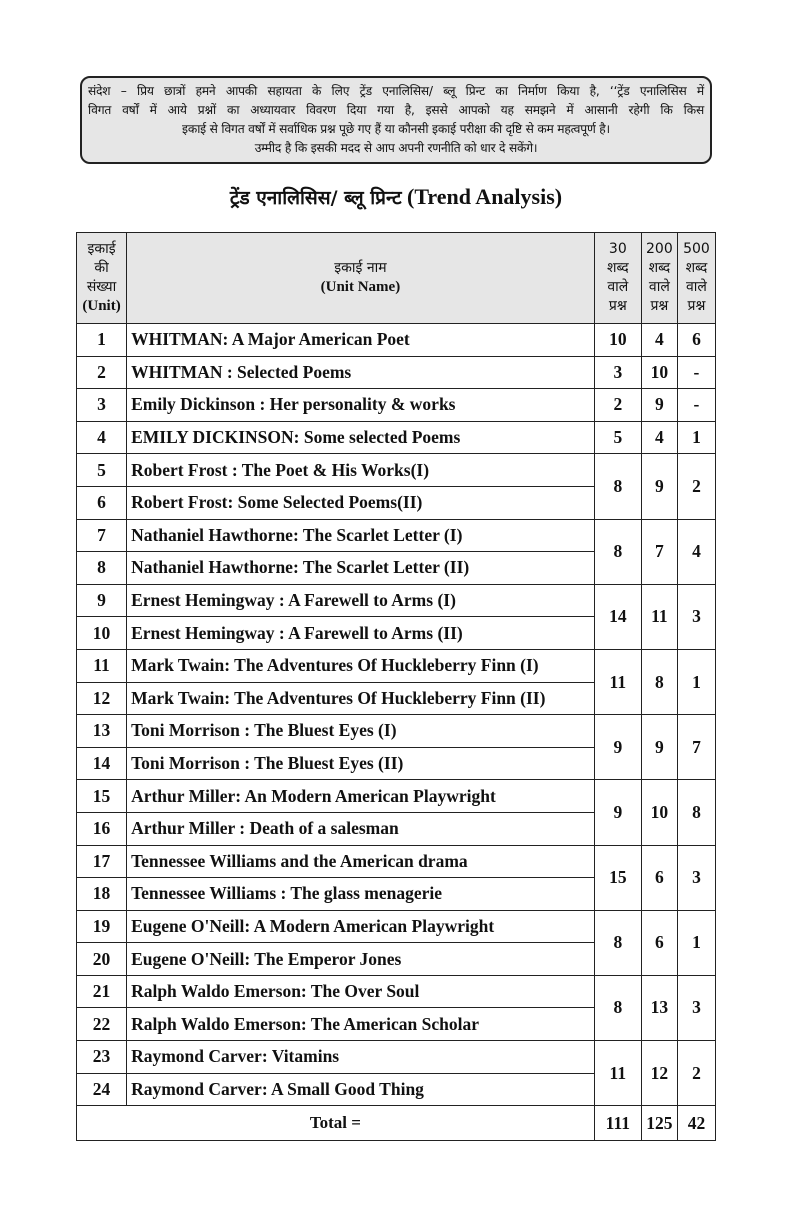 The width and height of the screenshot is (792, 1224). What do you see at coordinates (659, 877) in the screenshot?
I see `count-200: 6` at bounding box center [659, 877].